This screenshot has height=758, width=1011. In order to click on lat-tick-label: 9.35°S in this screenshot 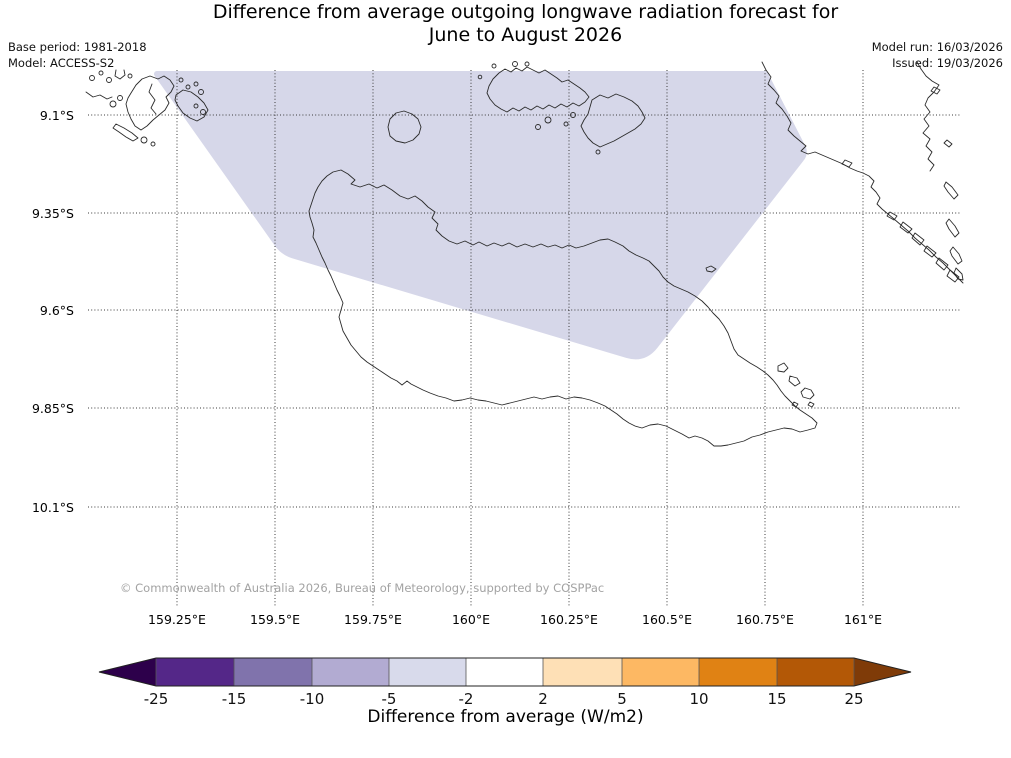, I will do `click(52, 213)`.